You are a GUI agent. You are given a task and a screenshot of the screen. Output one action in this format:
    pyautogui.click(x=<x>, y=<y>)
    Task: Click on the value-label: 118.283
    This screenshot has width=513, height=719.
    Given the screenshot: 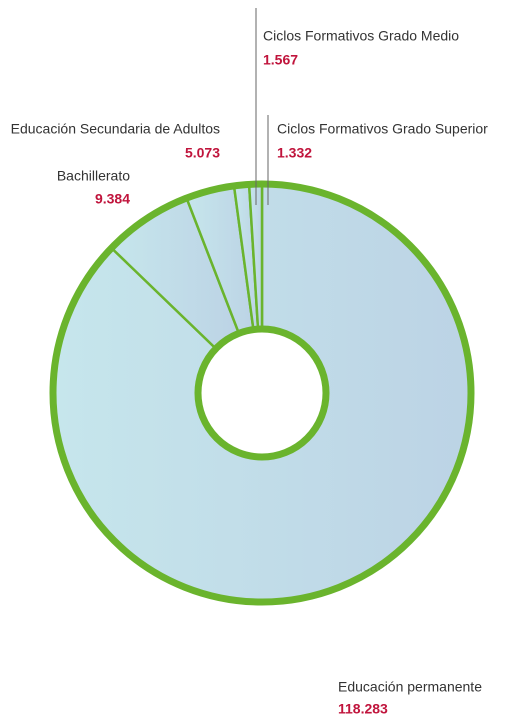 What is the action you would take?
    pyautogui.click(x=363, y=709)
    